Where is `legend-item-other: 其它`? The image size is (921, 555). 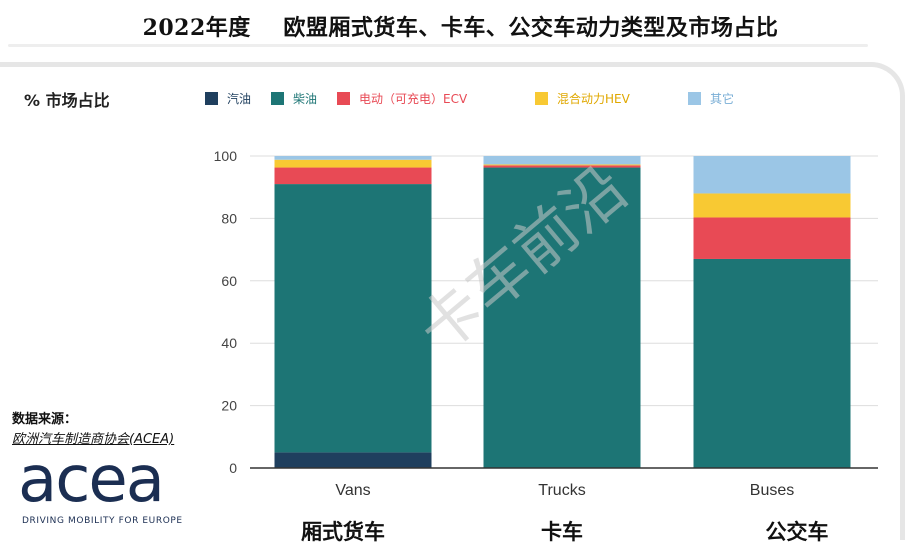 legend-item-other: 其它 is located at coordinates (711, 98).